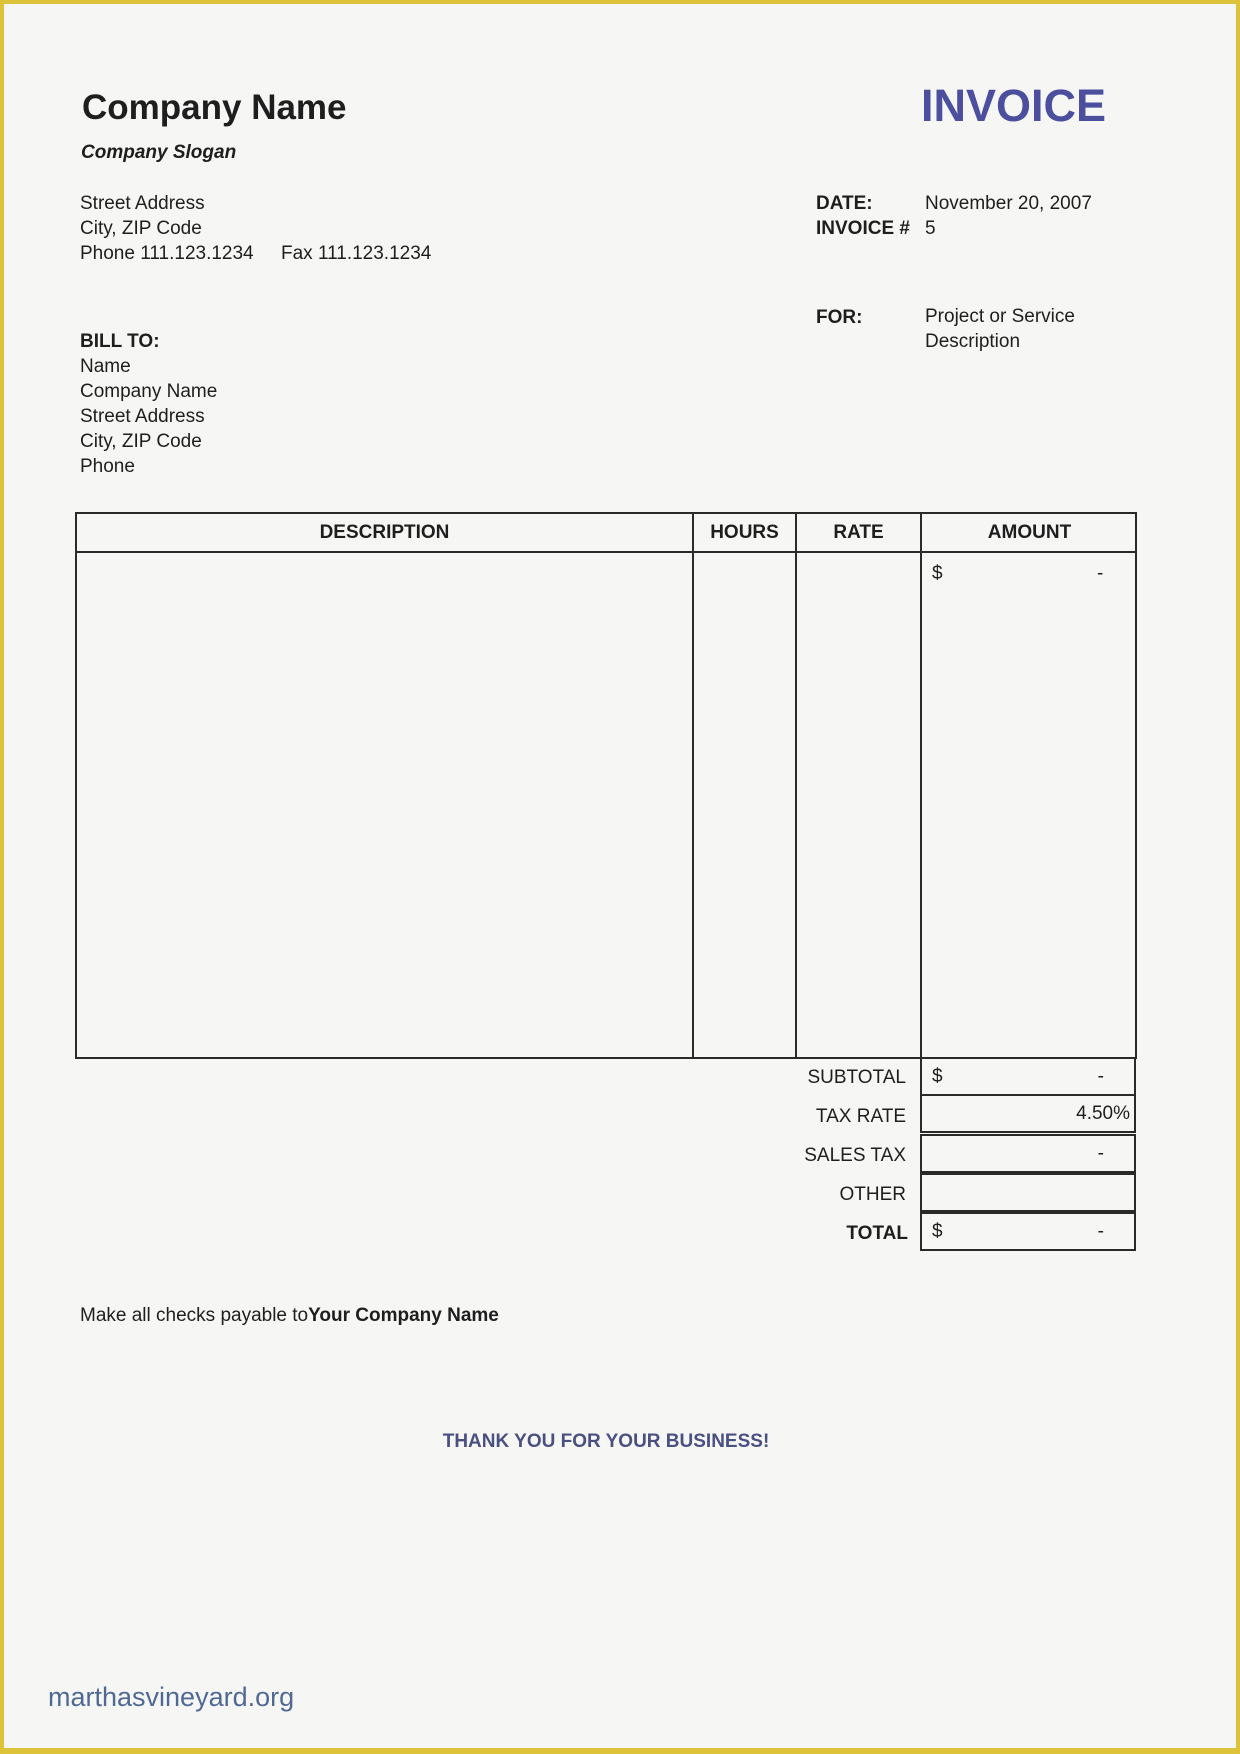  What do you see at coordinates (1008, 203) in the screenshot?
I see `date-value: November 20, 2007` at bounding box center [1008, 203].